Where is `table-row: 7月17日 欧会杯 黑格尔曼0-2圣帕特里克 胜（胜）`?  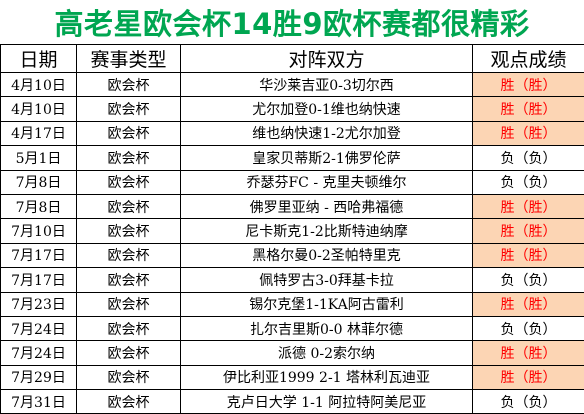 table-row: 7月17日 欧会杯 黑格尔曼0-2圣帕特里克 胜（胜） is located at coordinates (292, 255).